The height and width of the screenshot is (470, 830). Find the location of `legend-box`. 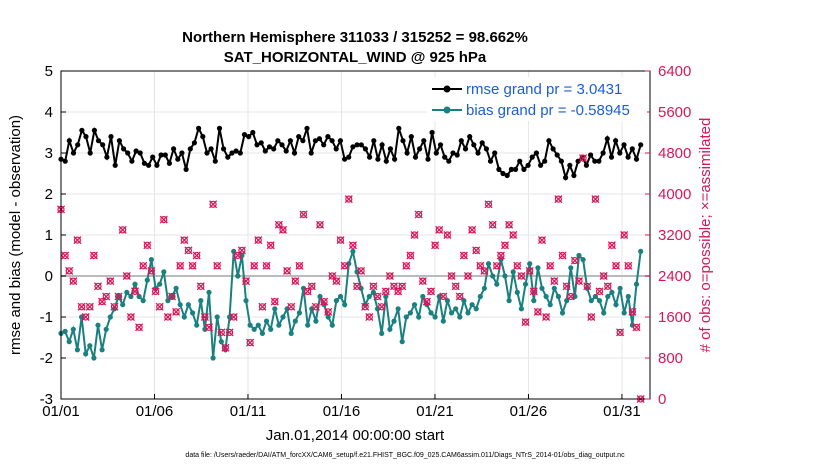

legend-box is located at coordinates (537, 99).